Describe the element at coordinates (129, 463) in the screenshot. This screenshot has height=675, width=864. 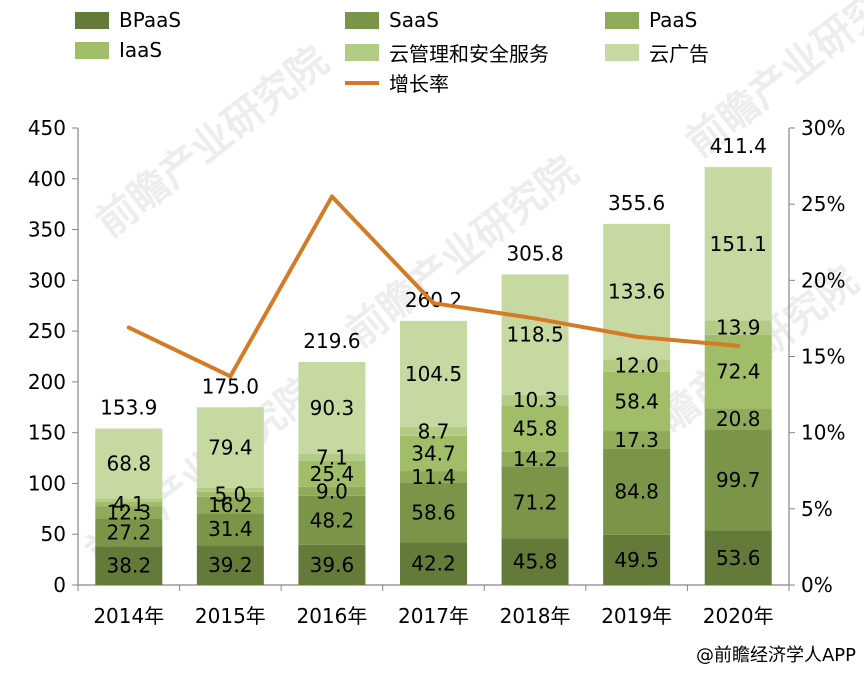
I see `bar-data-label: 68.8` at that location.